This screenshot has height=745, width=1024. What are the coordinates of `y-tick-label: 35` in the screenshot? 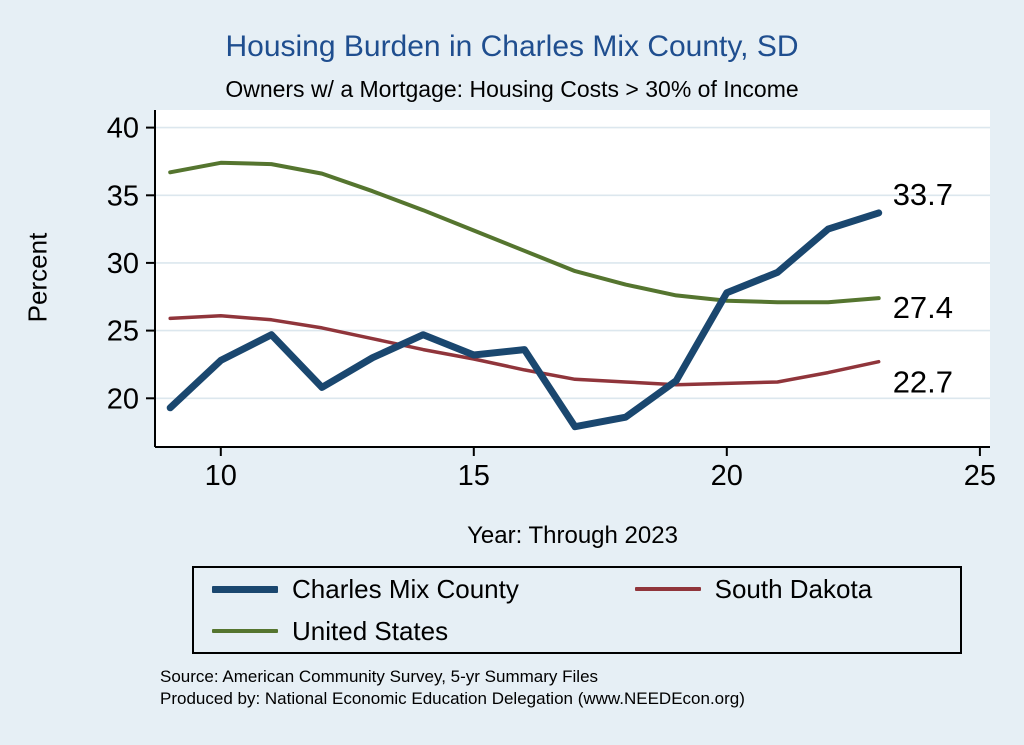 It's located at (123, 196).